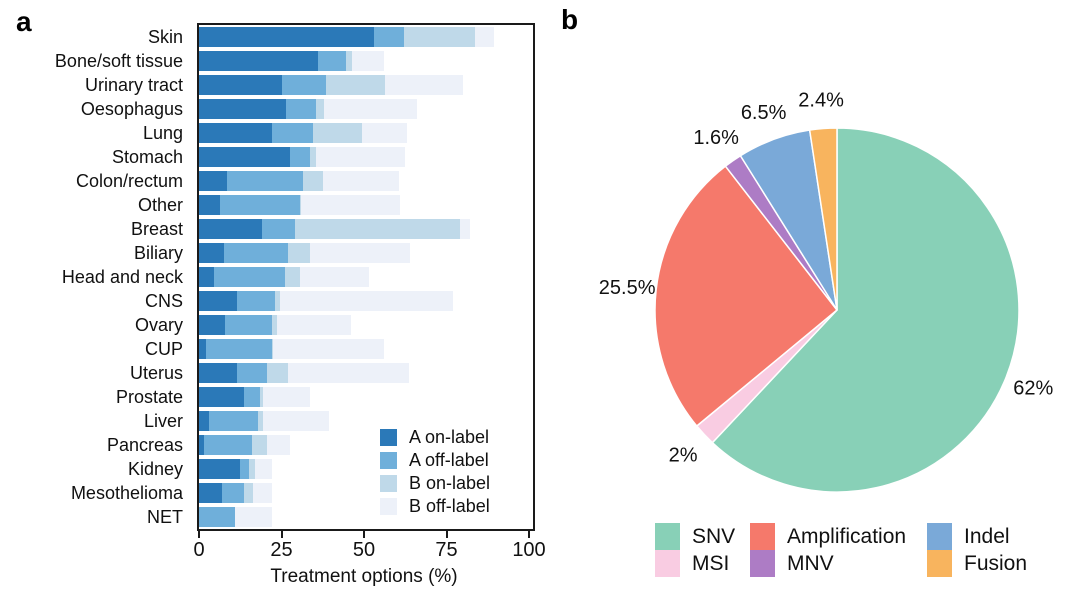  Describe the element at coordinates (823, 219) in the screenshot. I see `pie-slice-fusion` at that location.